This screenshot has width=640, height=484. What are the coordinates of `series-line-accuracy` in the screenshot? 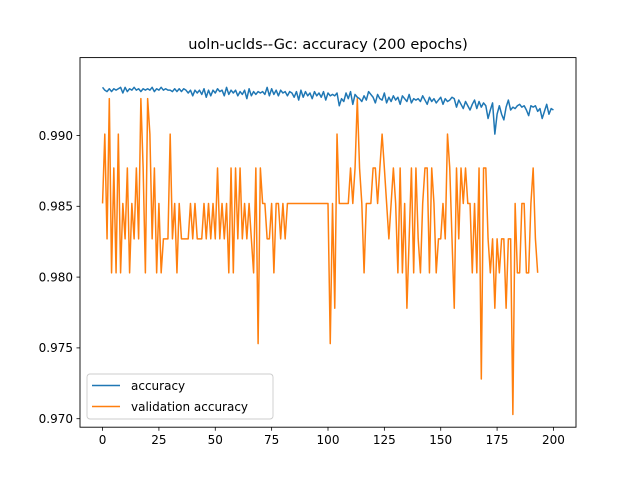 It's located at (327, 110).